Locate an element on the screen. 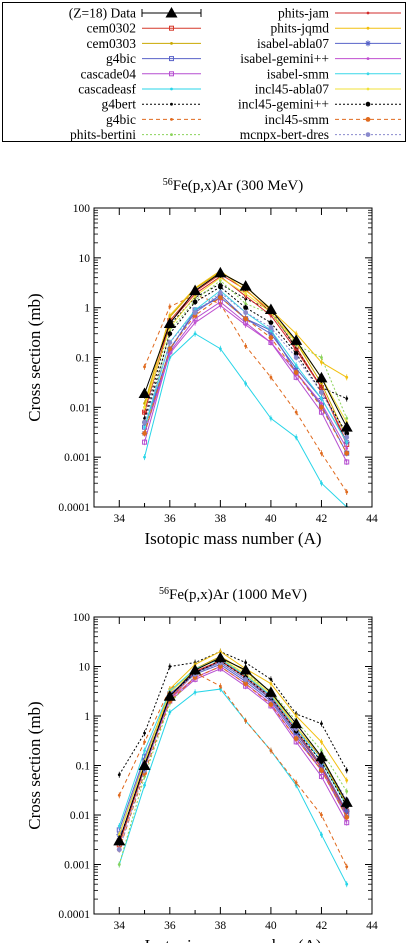 The width and height of the screenshot is (409, 943). x-axis-label: Isotopic mass number (A) is located at coordinates (232, 538).